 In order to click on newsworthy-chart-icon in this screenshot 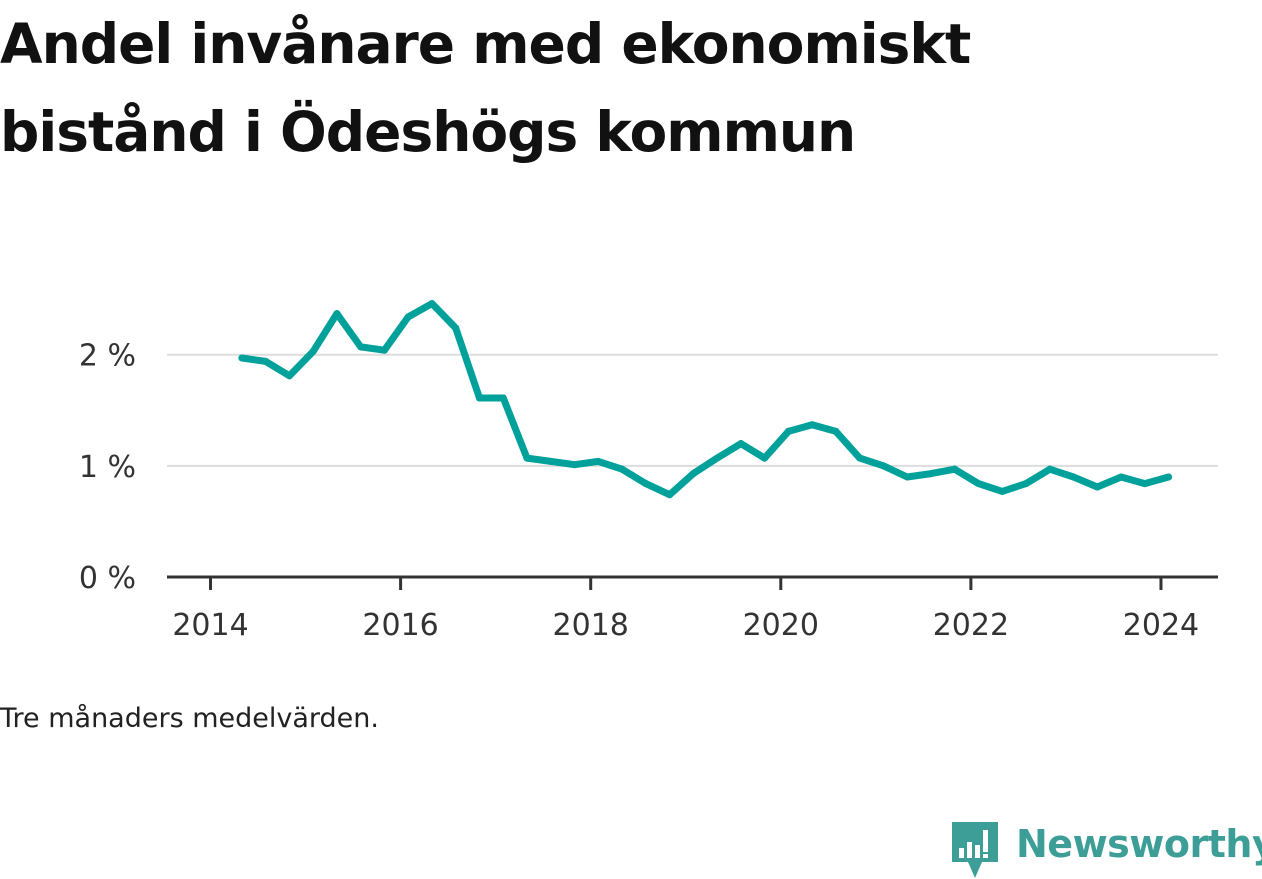, I will do `click(975, 848)`.